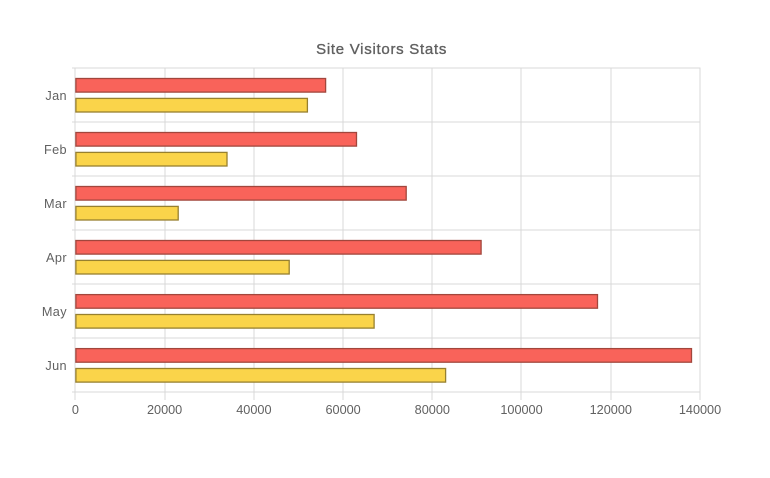 The height and width of the screenshot is (478, 770). What do you see at coordinates (56, 366) in the screenshot?
I see `svg-text: Jun` at bounding box center [56, 366].